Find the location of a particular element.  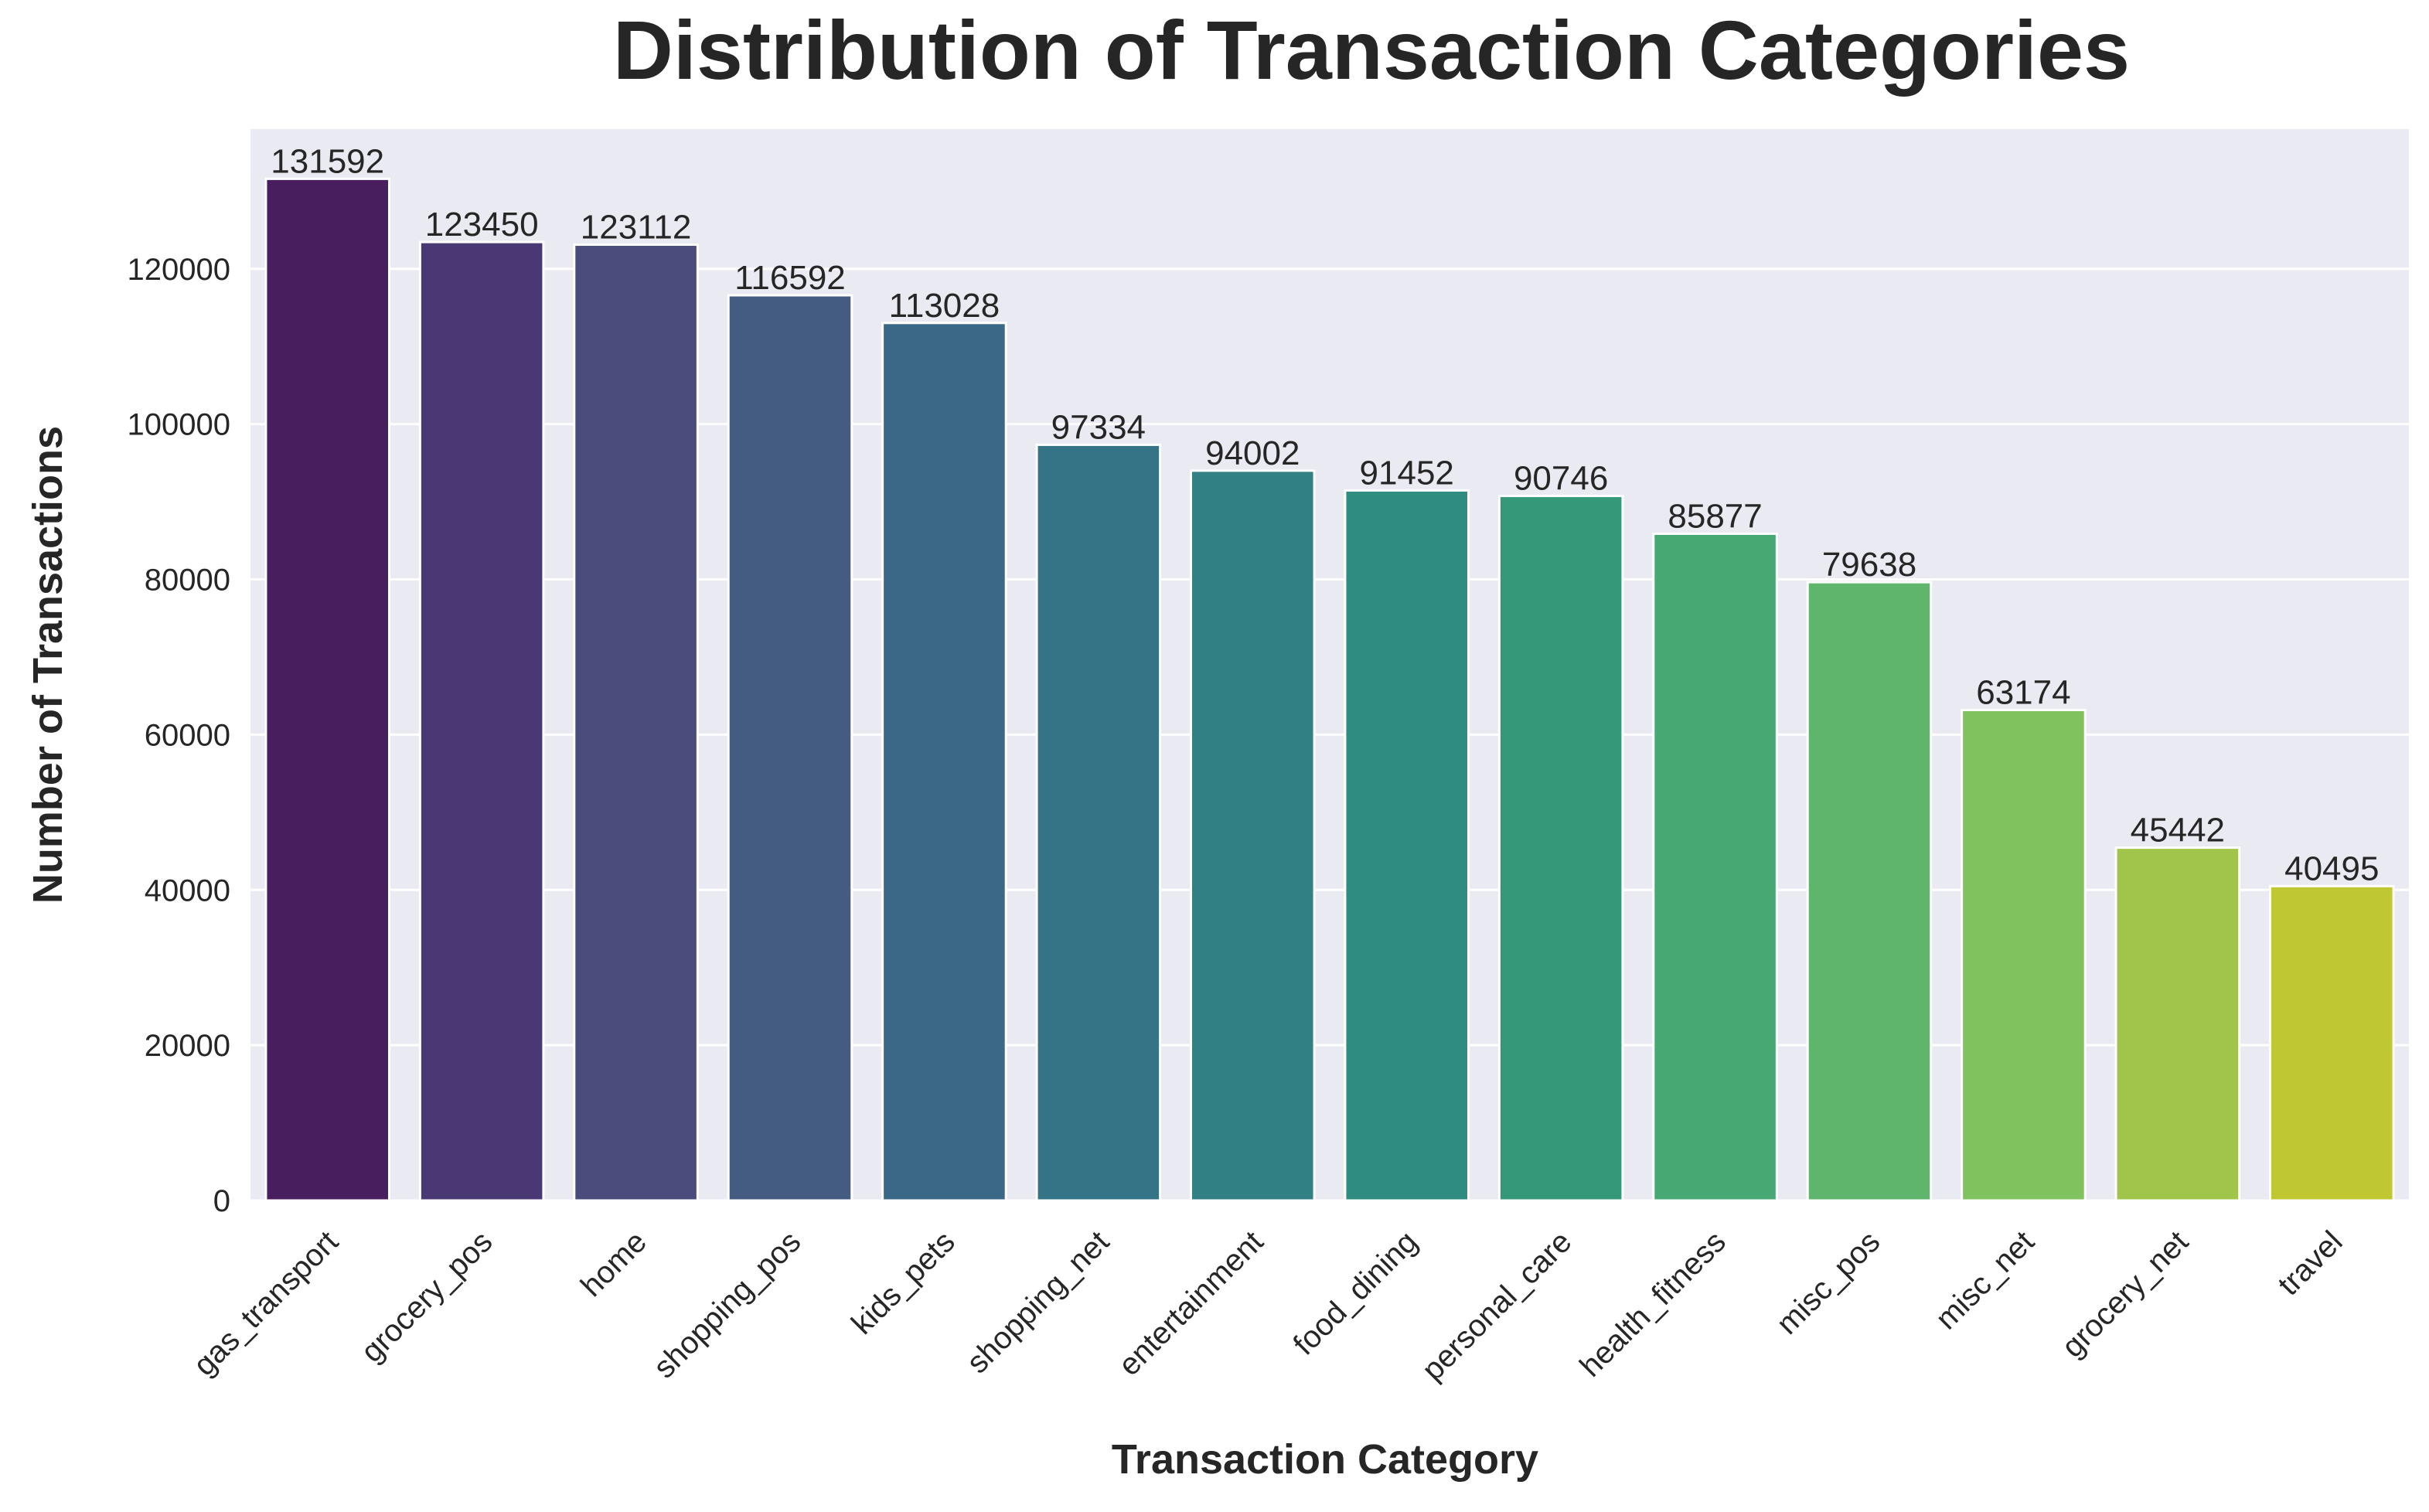

y-axis-ticks: 0 20000 40000 60000 80000 100000 120000 is located at coordinates (179, 735).